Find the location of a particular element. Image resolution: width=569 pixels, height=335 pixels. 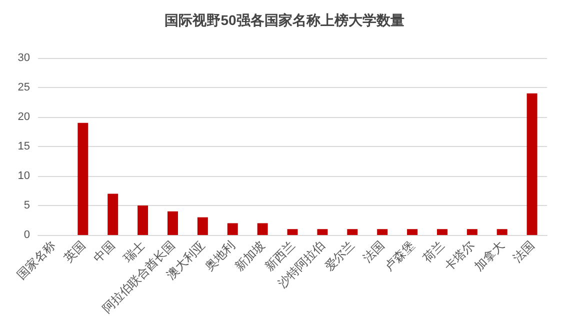

x-tick-label: 荷兰 is located at coordinates (434, 251).